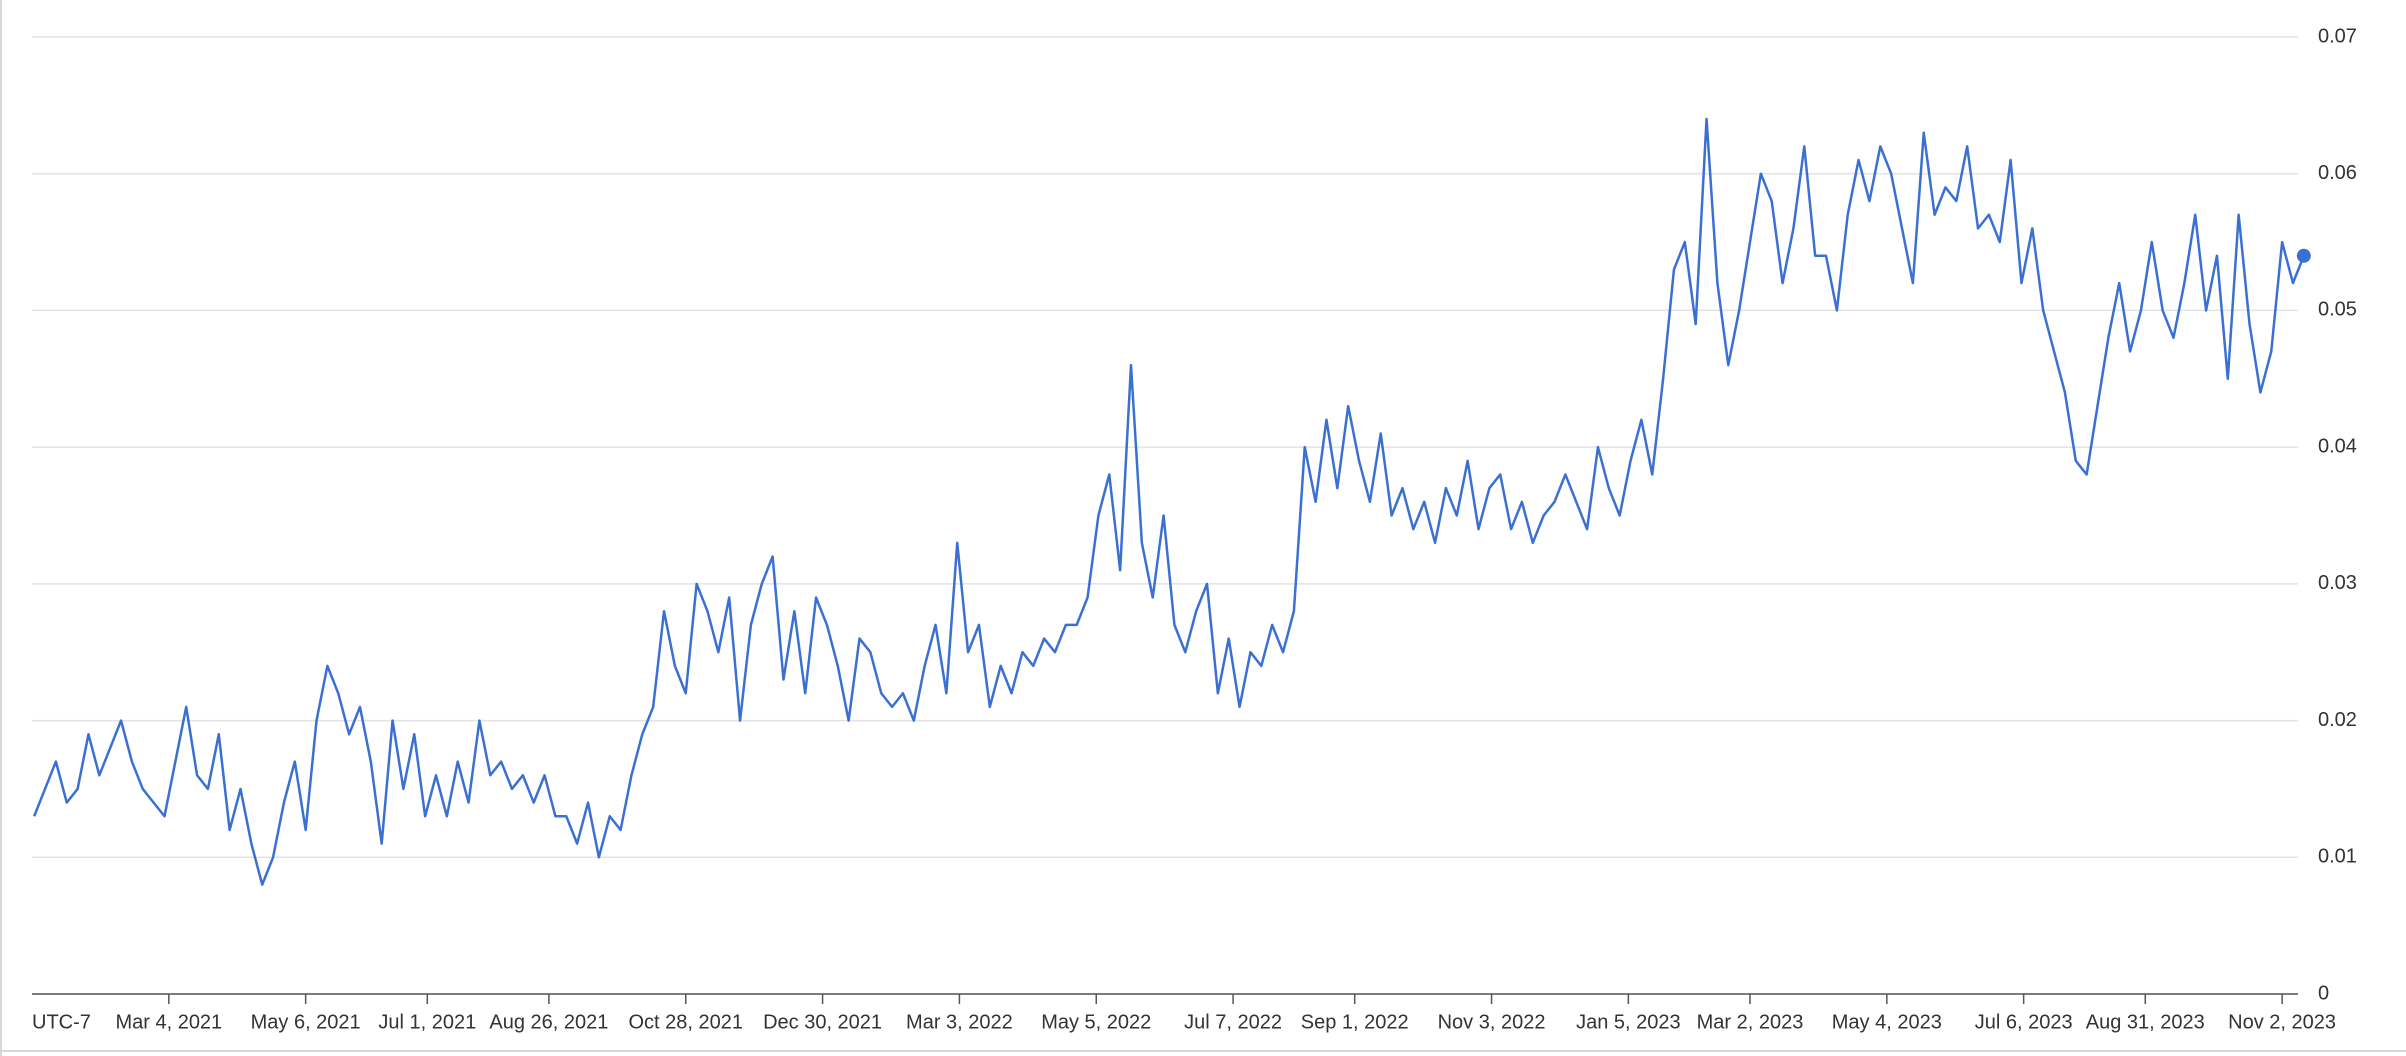 The width and height of the screenshot is (2406, 1056). Describe the element at coordinates (61, 1022) in the screenshot. I see `timezone-label: UTC-7` at that location.